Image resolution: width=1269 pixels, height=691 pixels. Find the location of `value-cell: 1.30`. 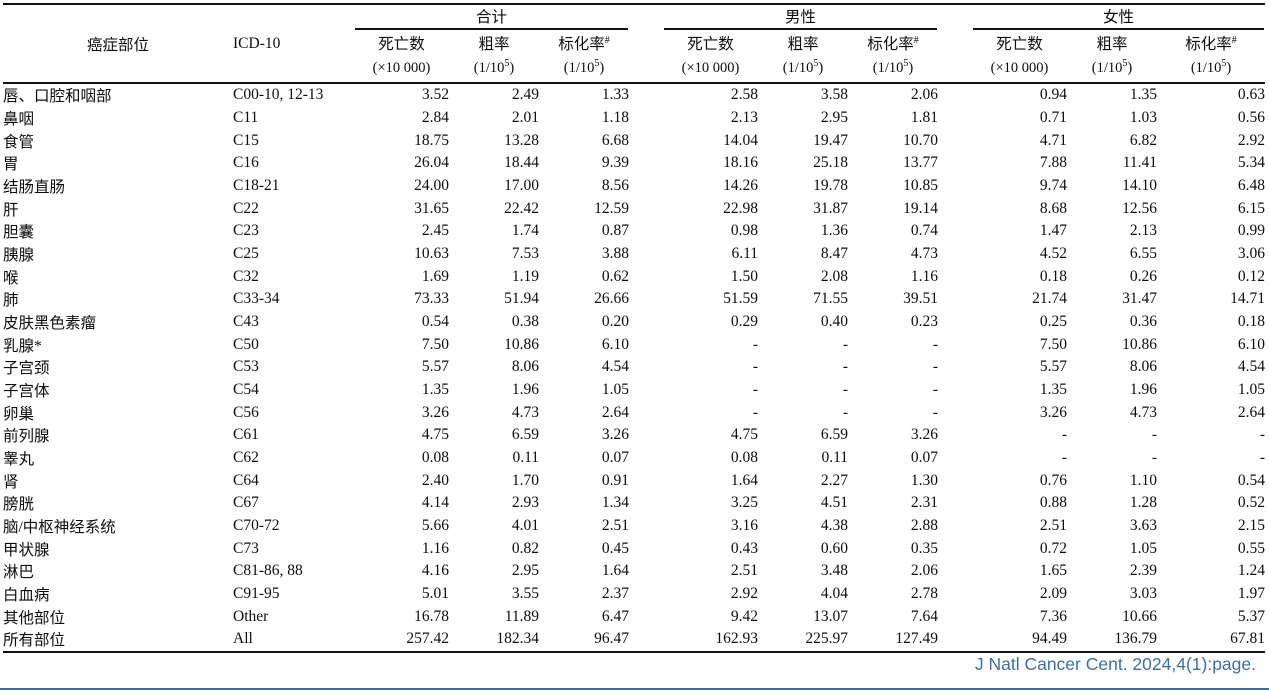

value-cell: 1.30 is located at coordinates (924, 480).